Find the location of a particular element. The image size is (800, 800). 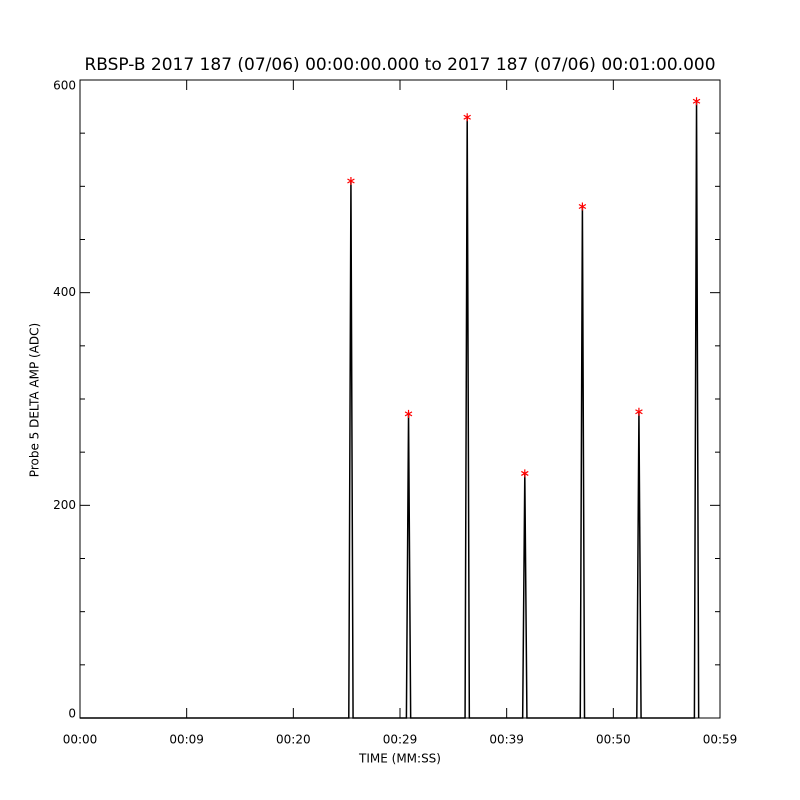

x-tick-label: 00:50 is located at coordinates (613, 740).